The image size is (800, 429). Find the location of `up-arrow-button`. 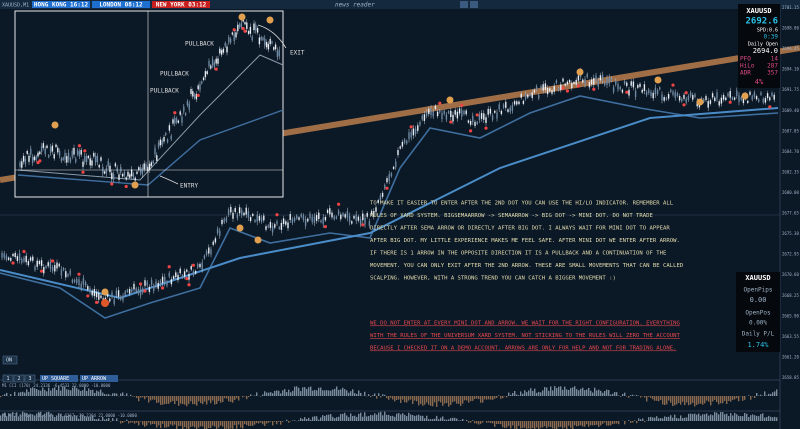

up-arrow-button is located at coordinates (99, 378).